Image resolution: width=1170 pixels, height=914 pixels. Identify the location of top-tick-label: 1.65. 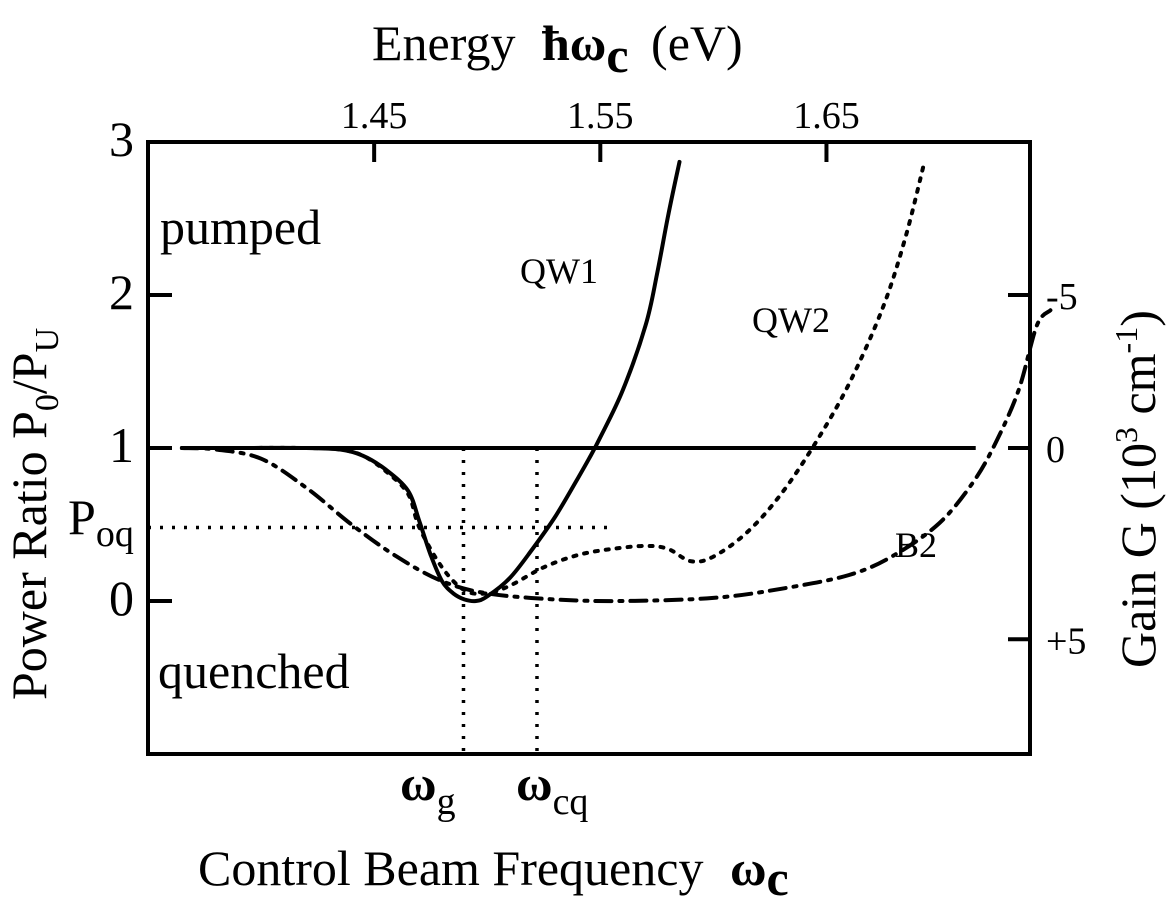
(826, 116).